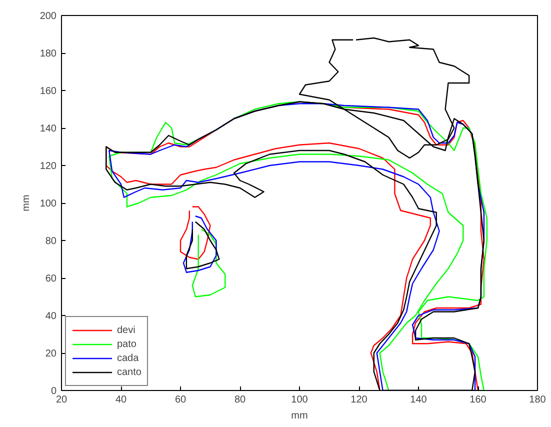  I want to click on x-tick-label: 180, so click(537, 400).